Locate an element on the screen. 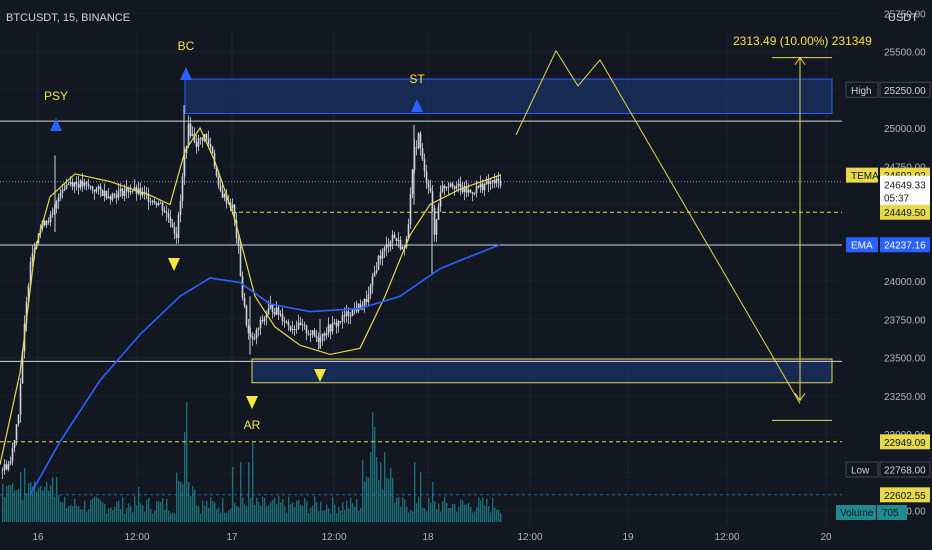 Image resolution: width=932 pixels, height=550 pixels. price-tag-dash3-value: 22602.55 is located at coordinates (905, 496).